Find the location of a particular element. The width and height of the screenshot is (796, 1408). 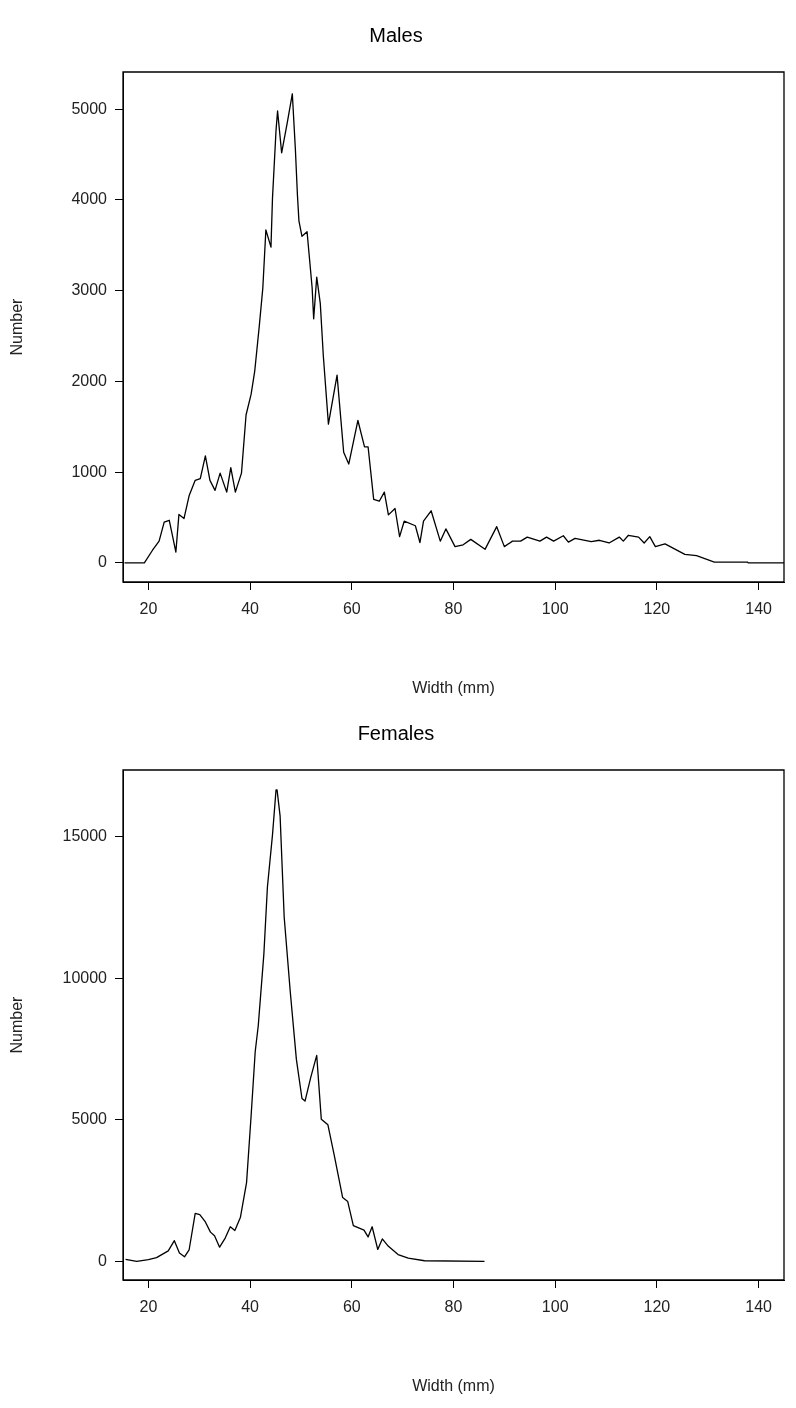

chart-title: Females is located at coordinates (396, 732).